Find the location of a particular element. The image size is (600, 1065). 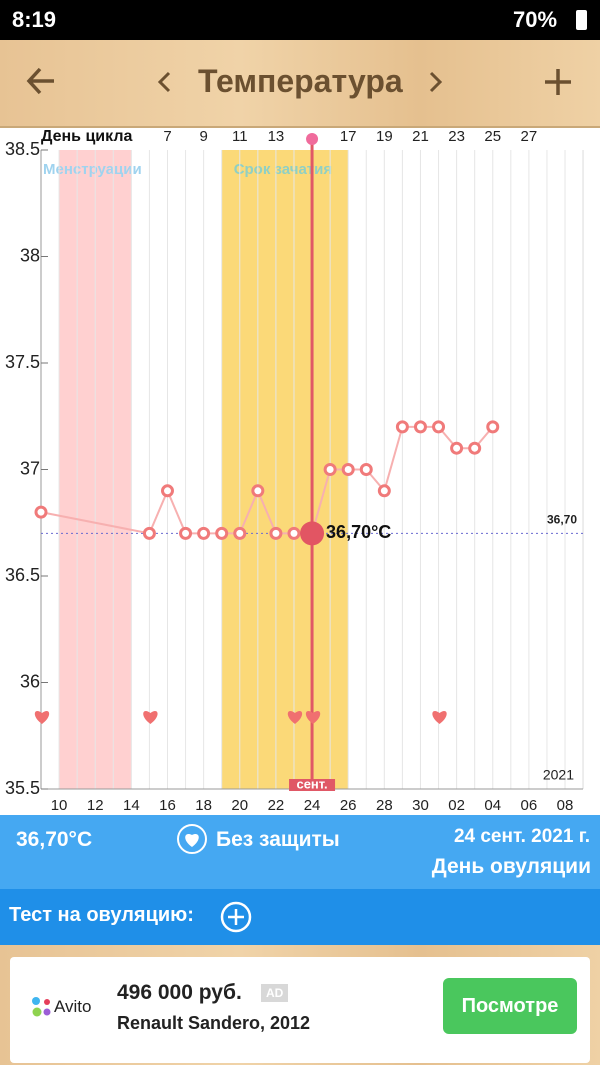

y-tick-label: 37.5 is located at coordinates (22, 362).